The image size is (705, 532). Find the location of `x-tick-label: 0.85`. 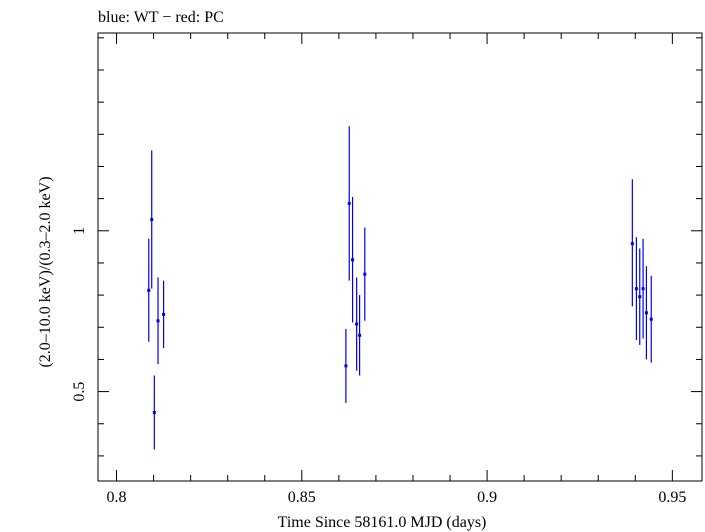

x-tick-label: 0.85 is located at coordinates (302, 497).